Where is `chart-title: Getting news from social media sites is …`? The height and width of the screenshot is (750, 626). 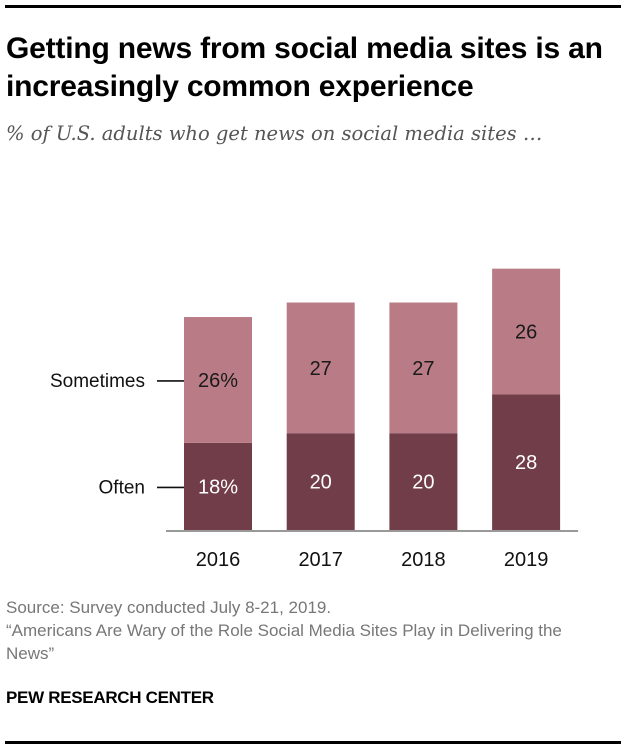
chart-title: Getting news from social media sites is … is located at coordinates (304, 67).